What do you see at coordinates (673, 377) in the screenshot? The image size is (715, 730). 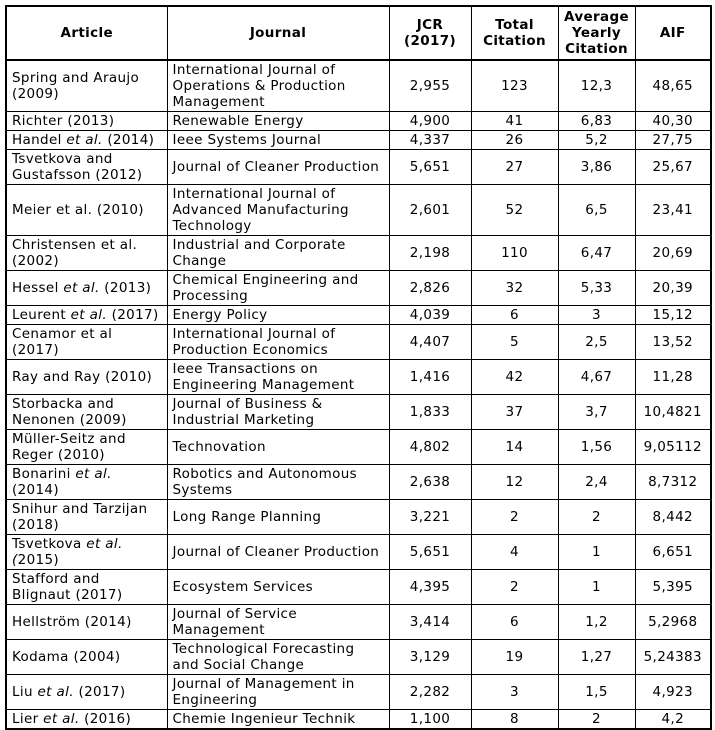 I see `cell-aif: 11,28` at bounding box center [673, 377].